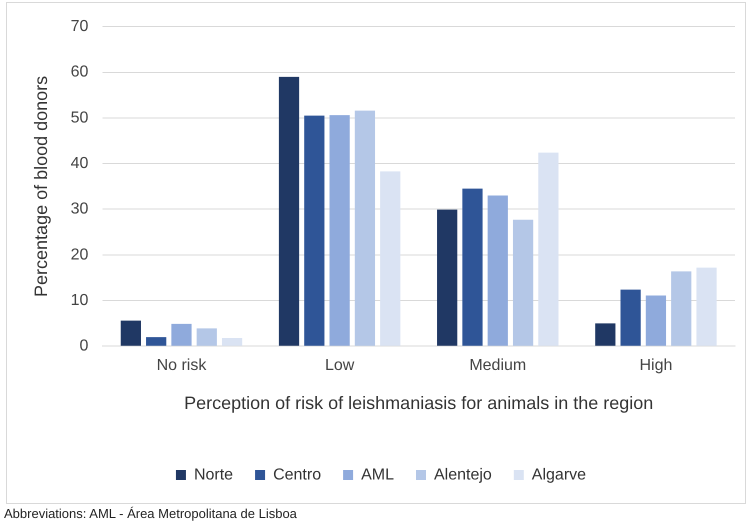 The image size is (752, 524). I want to click on x-tick-label: Medium, so click(497, 365).